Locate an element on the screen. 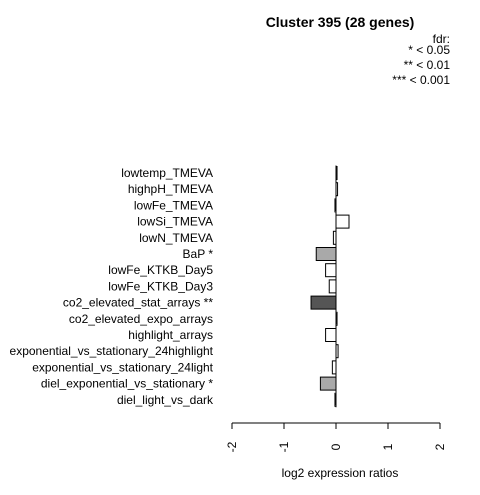 Image resolution: width=480 pixels, height=495 pixels. category-label-6: lowFe_KTKB_Day5 is located at coordinates (160, 270).